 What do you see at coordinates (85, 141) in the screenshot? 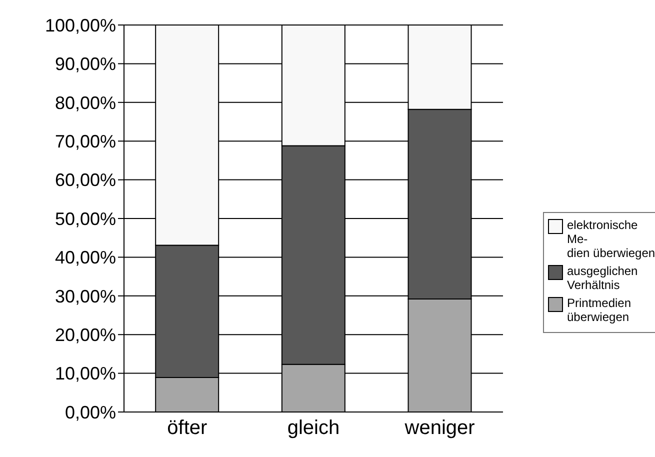
I see `y-tick-label: 70,00%` at bounding box center [85, 141].